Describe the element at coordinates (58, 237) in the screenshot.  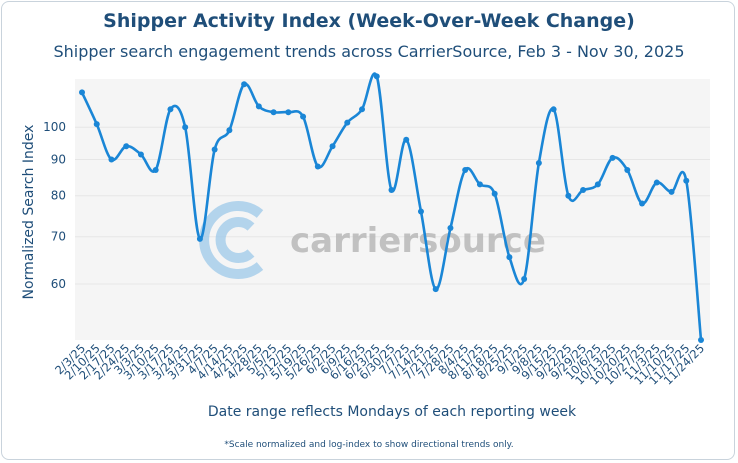
I see `y-tick-label: 70` at that location.